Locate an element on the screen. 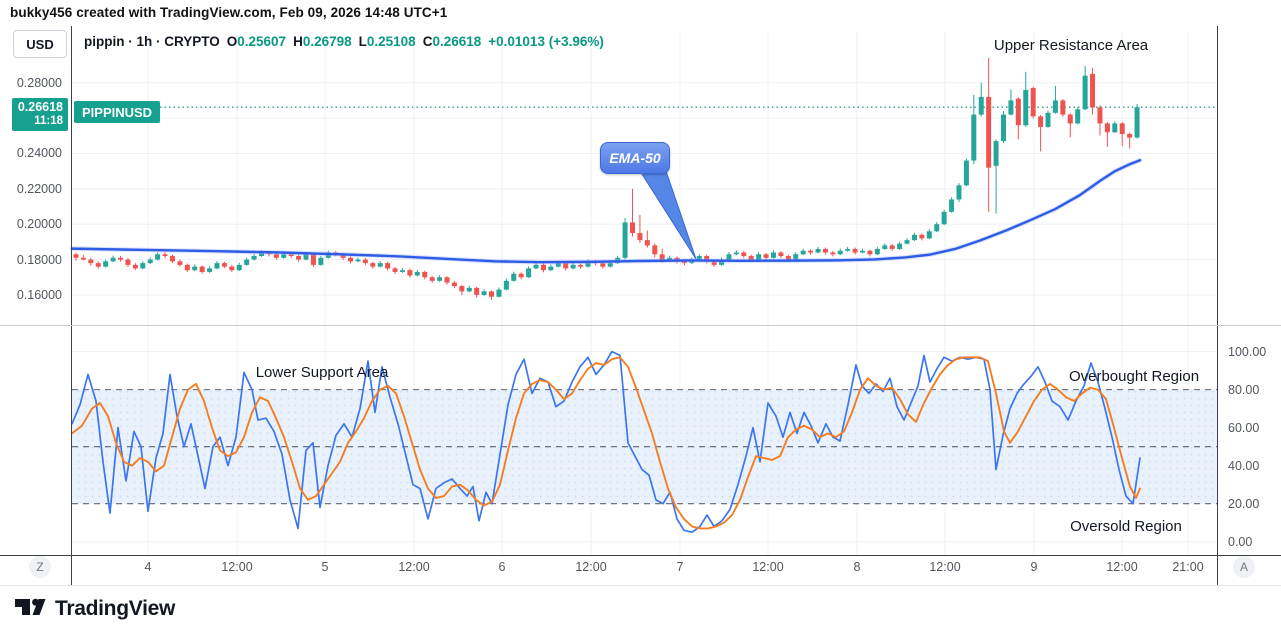 The image size is (1281, 643). currency-toggle-button: USD is located at coordinates (40, 44).